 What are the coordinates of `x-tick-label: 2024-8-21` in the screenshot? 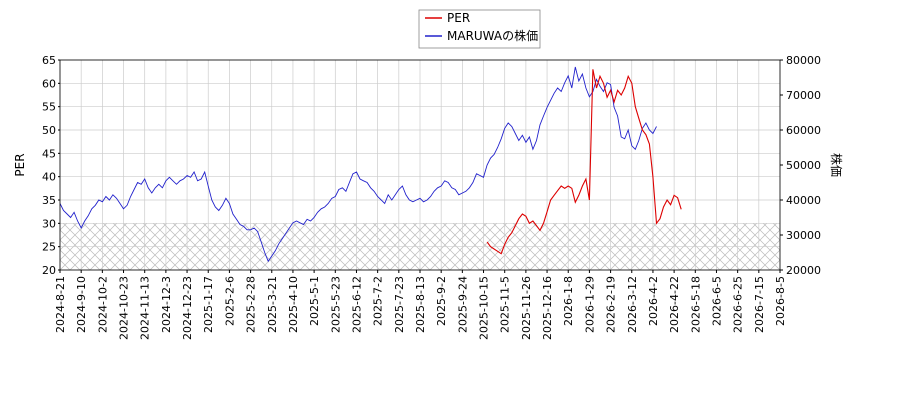 It's located at (60, 304).